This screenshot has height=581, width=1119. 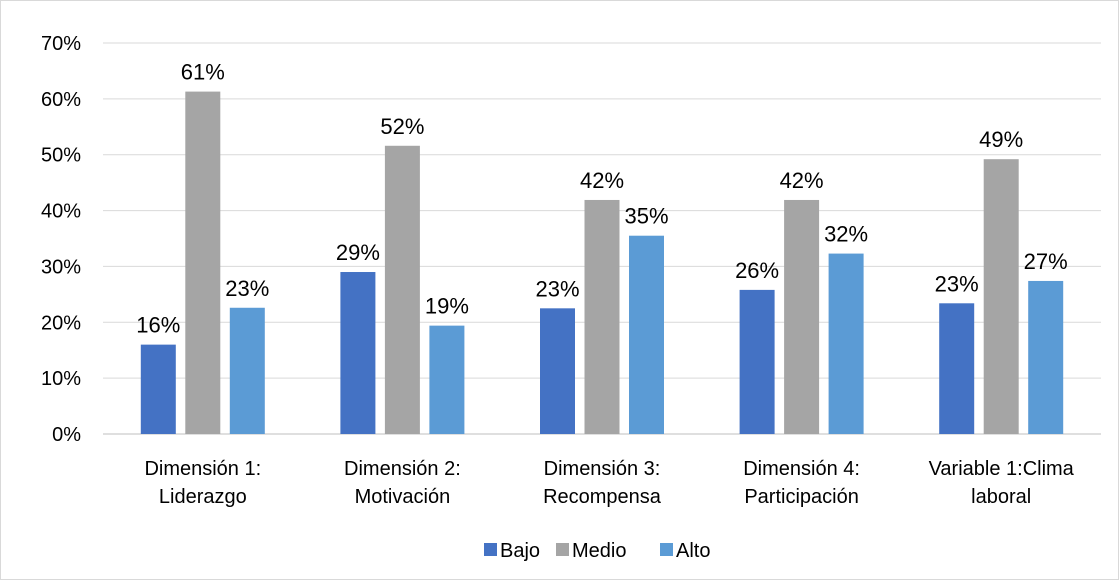 I want to click on legend-label-bajo: Bajo, so click(x=520, y=551).